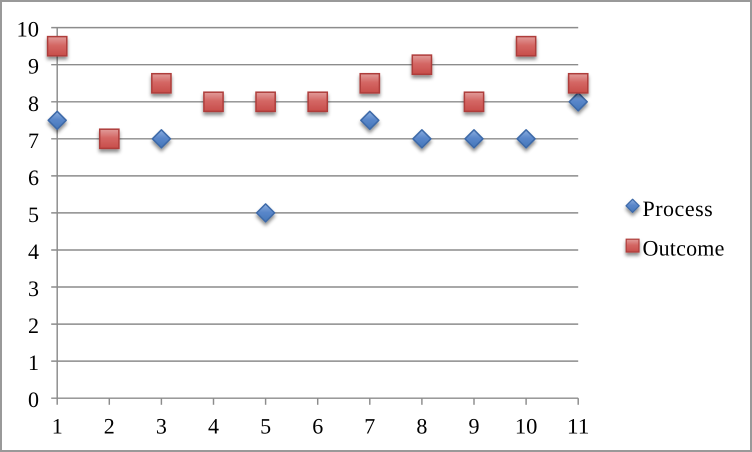 The height and width of the screenshot is (452, 752). I want to click on svg-text: 0, so click(33, 399).